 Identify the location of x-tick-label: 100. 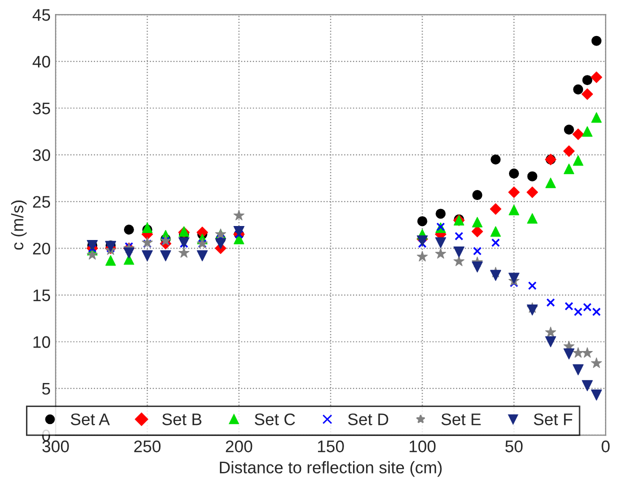
(423, 446).